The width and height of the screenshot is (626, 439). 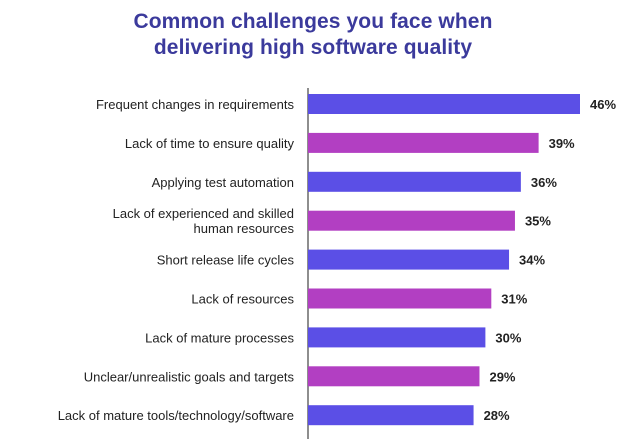 What do you see at coordinates (189, 376) in the screenshot?
I see `category-label-8: Unclear/unrealistic goals and targets` at bounding box center [189, 376].